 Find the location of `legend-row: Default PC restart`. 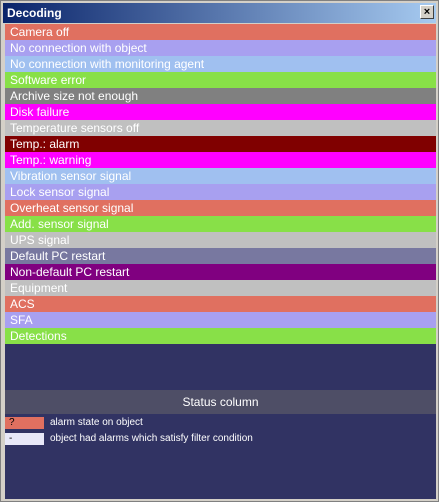

legend-row: Default PC restart is located at coordinates (220, 256).